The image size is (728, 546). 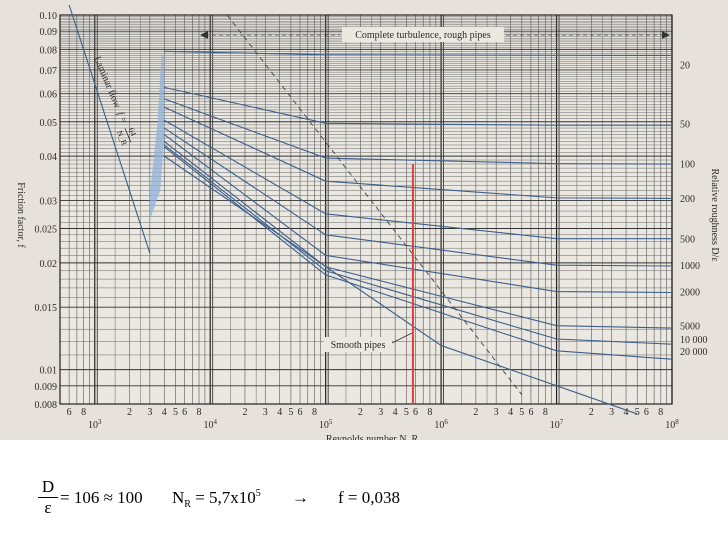 I want to click on y-tick-label: 0.06, so click(x=49, y=95).